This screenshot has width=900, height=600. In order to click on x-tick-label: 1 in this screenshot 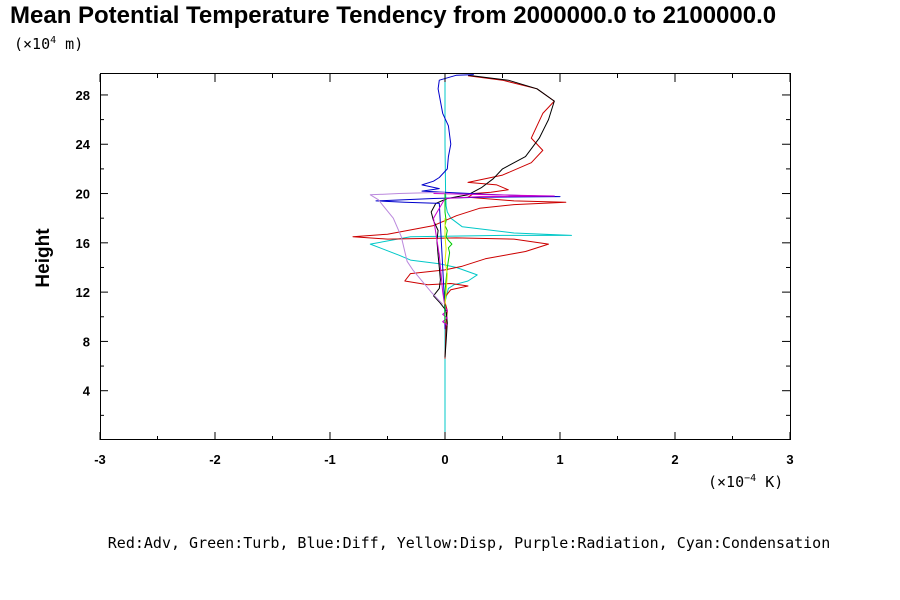, I will do `click(559, 459)`.